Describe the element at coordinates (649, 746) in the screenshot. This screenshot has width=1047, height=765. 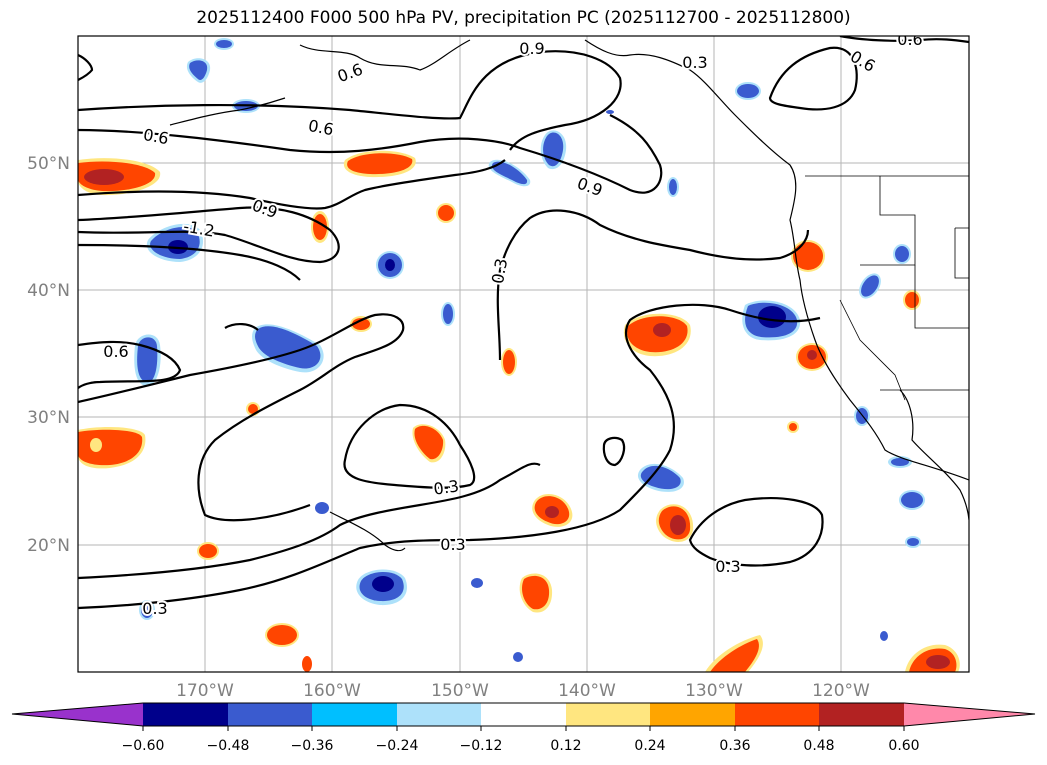
I see `colorbar-tick-label: 0.24` at that location.